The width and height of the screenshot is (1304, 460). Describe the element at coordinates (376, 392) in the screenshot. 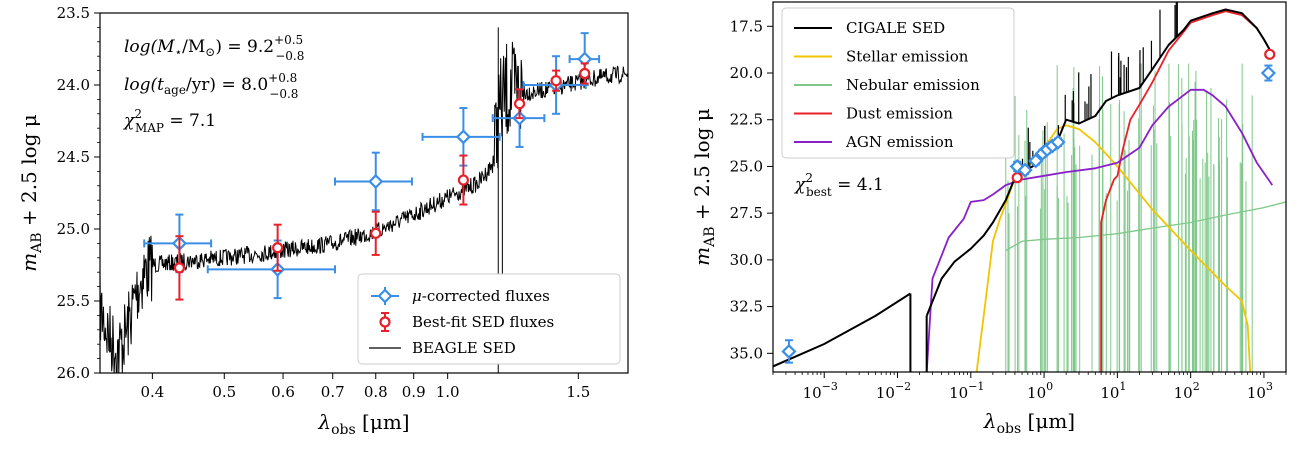

I see `x-tick-label: 0.8` at that location.